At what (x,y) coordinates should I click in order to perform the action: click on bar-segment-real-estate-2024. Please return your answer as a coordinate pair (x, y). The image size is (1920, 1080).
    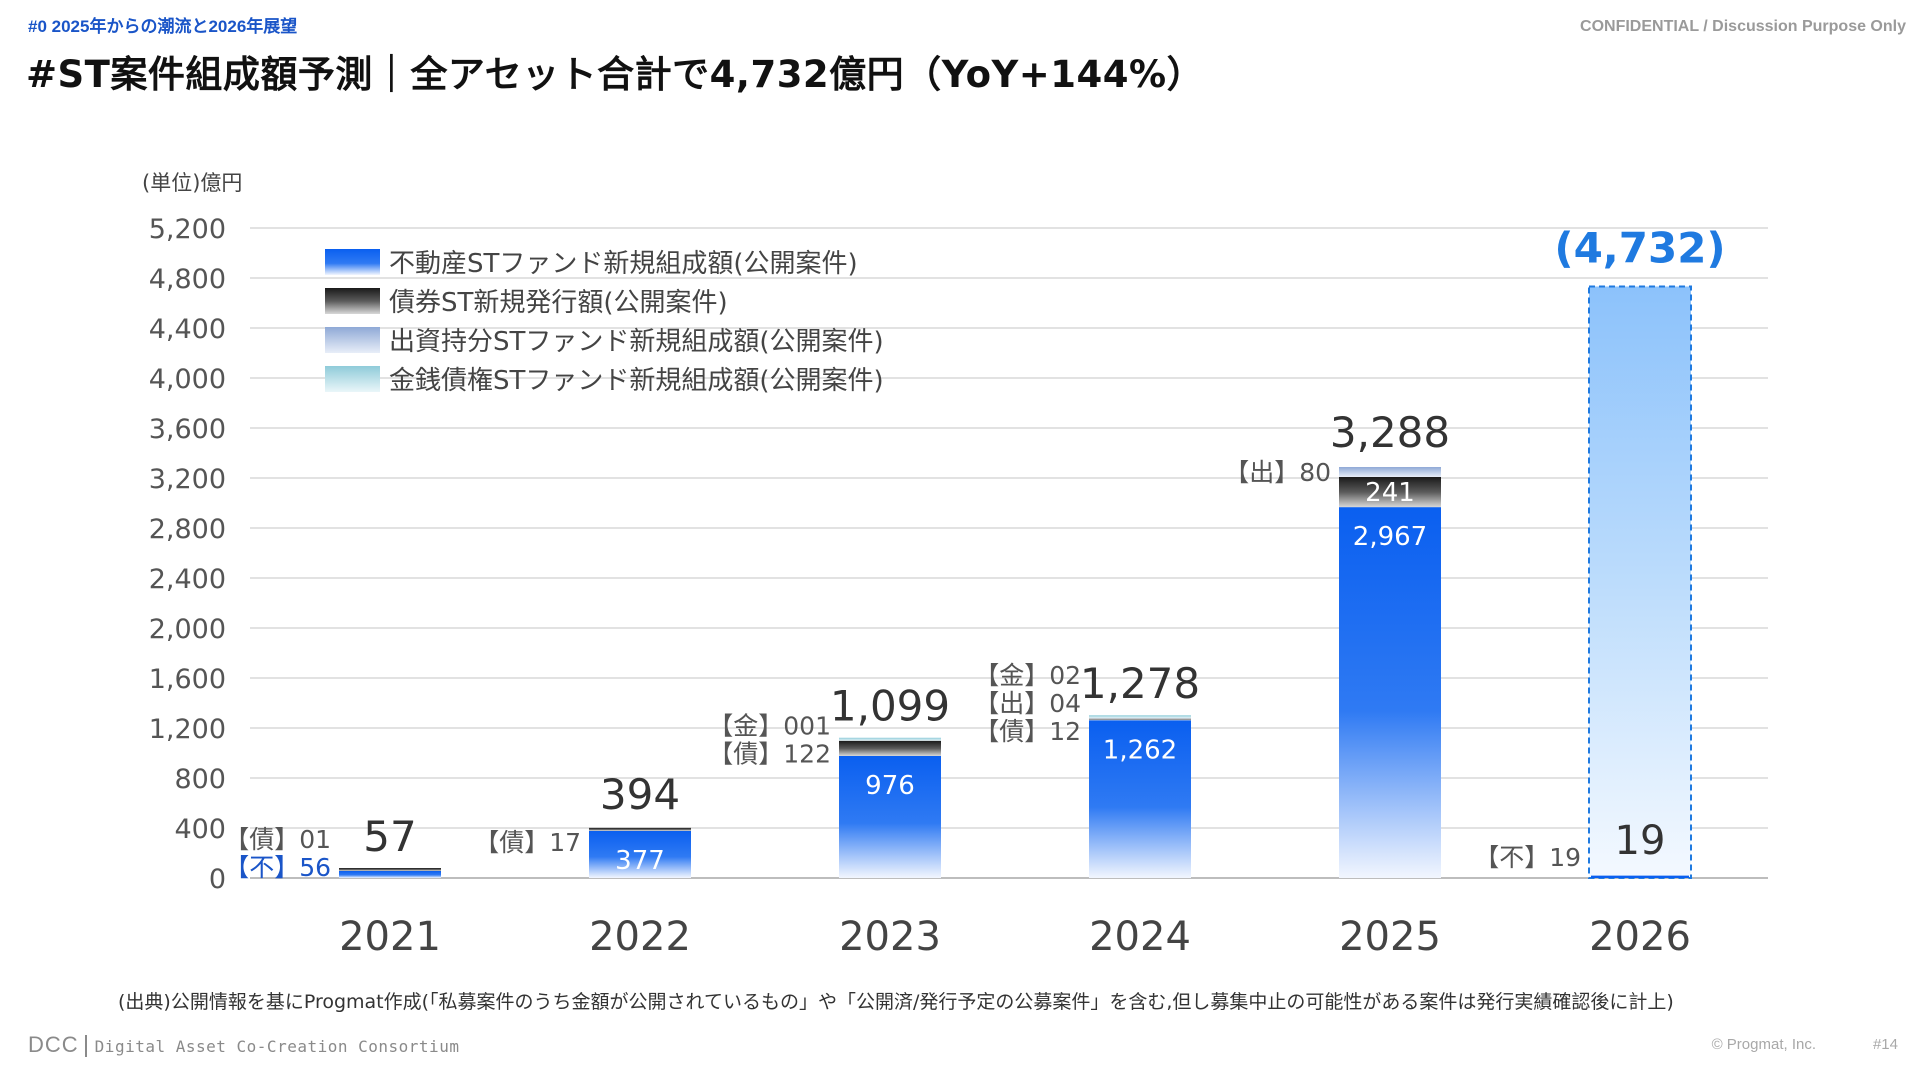
    Looking at the image, I should click on (1140, 799).